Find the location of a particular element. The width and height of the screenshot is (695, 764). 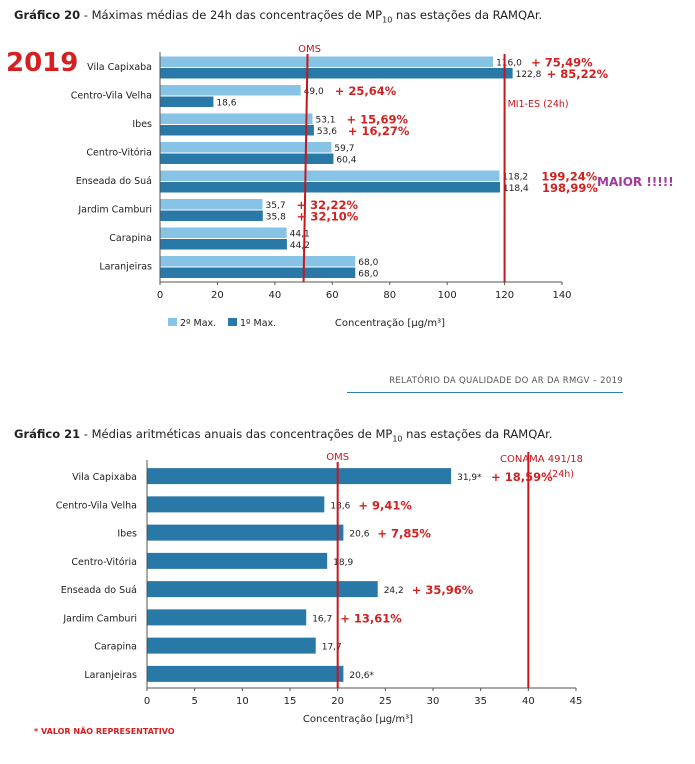

data-label-2-max-centro-vila-velha: 49,0 is located at coordinates (314, 92).